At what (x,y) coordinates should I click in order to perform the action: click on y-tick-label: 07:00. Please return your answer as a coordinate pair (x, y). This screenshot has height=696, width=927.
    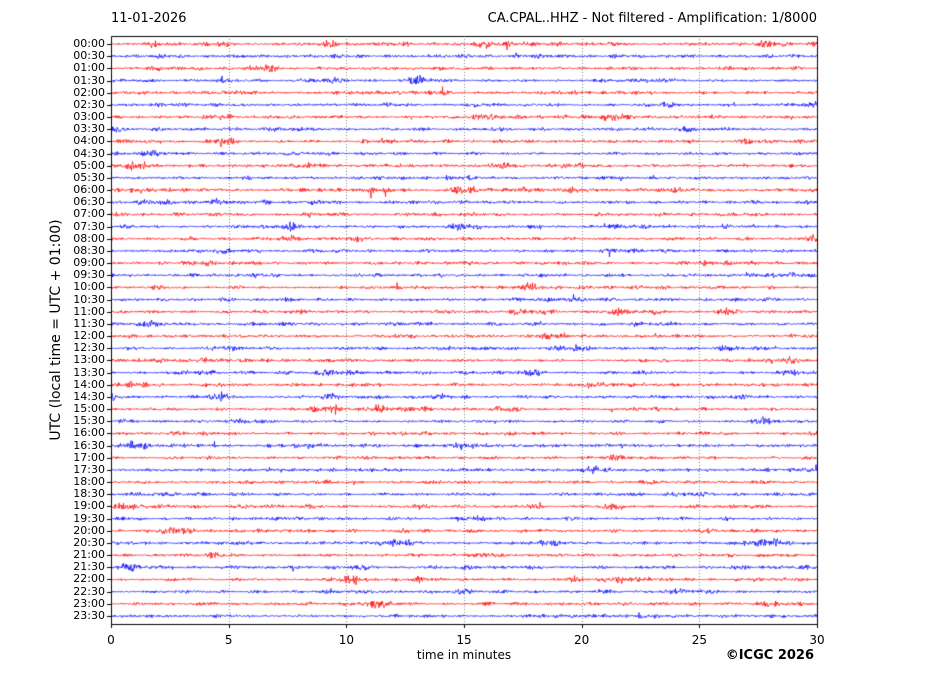
    Looking at the image, I should click on (89, 214).